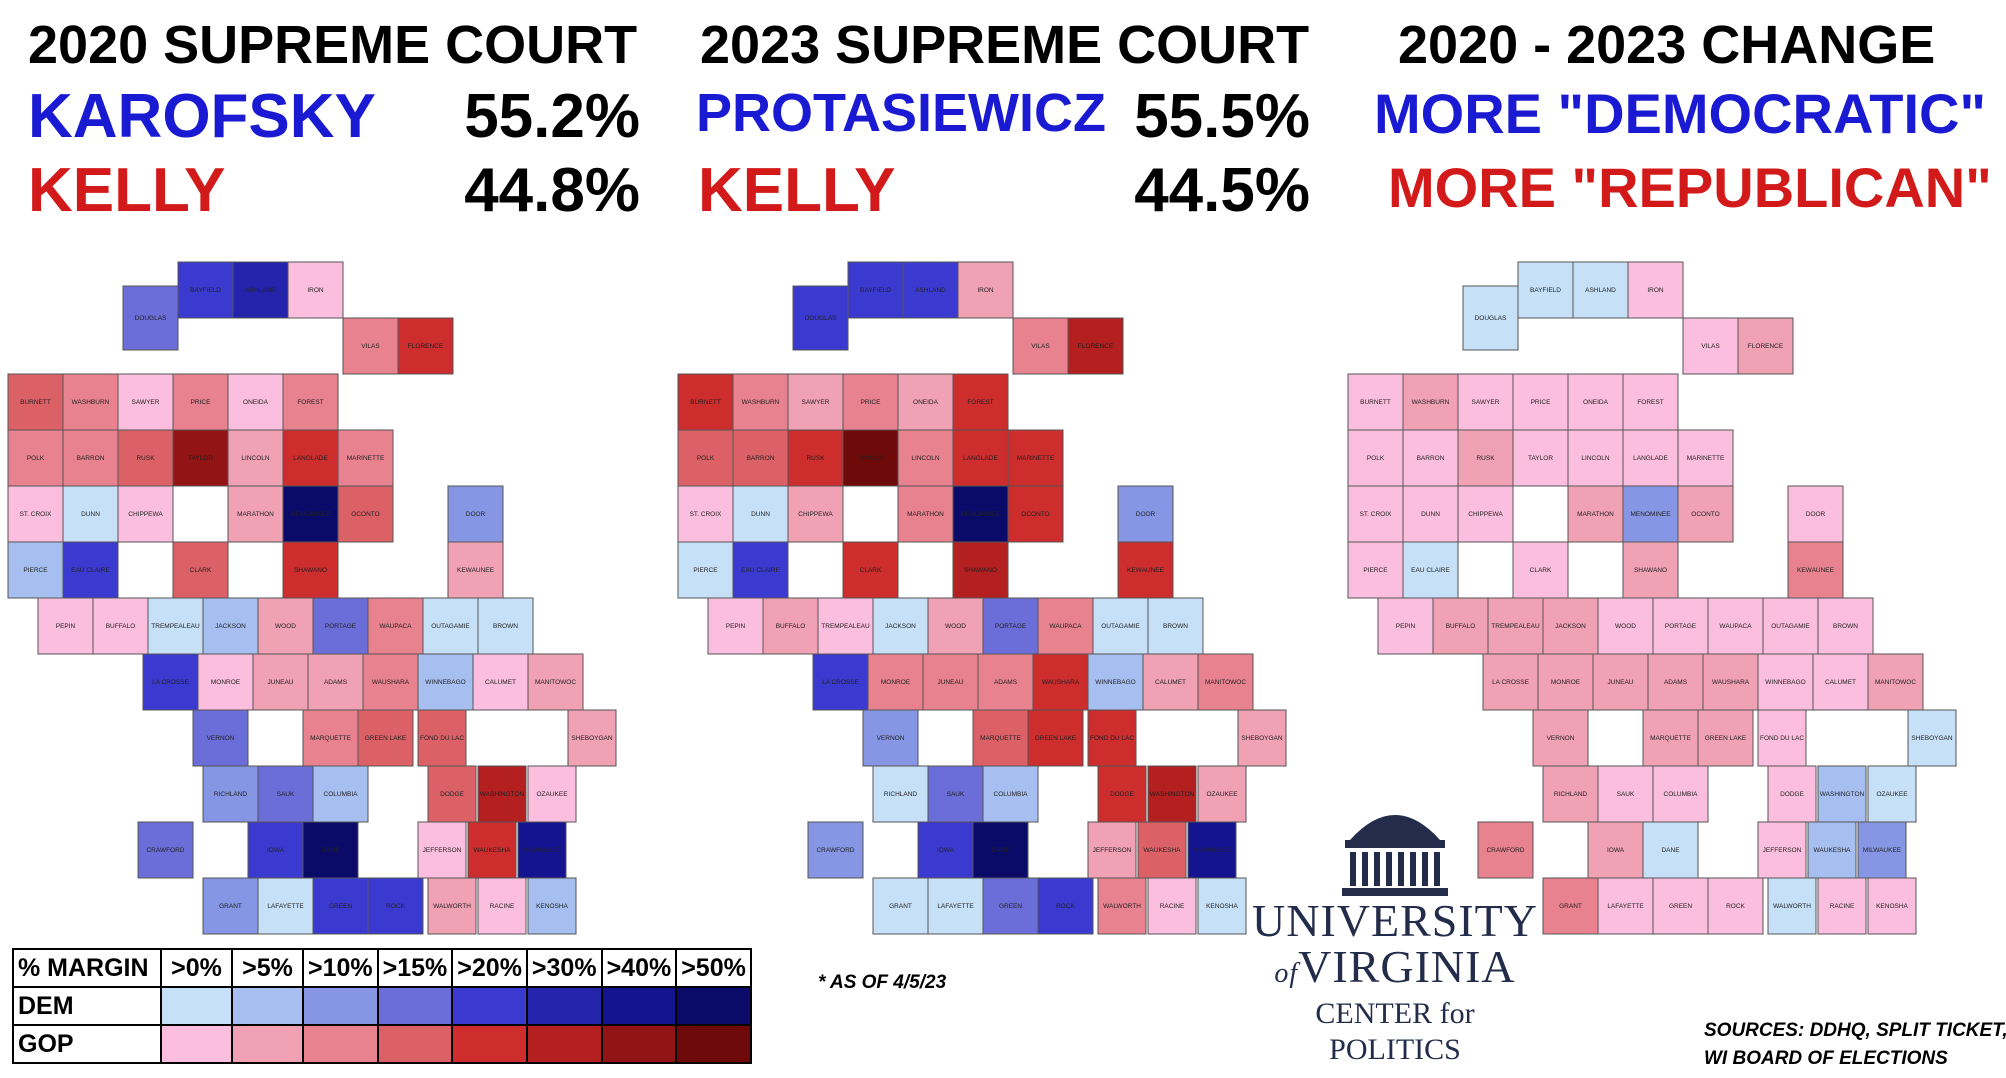 This screenshot has height=1078, width=2006. Describe the element at coordinates (1710, 346) in the screenshot. I see `county-vilas` at that location.